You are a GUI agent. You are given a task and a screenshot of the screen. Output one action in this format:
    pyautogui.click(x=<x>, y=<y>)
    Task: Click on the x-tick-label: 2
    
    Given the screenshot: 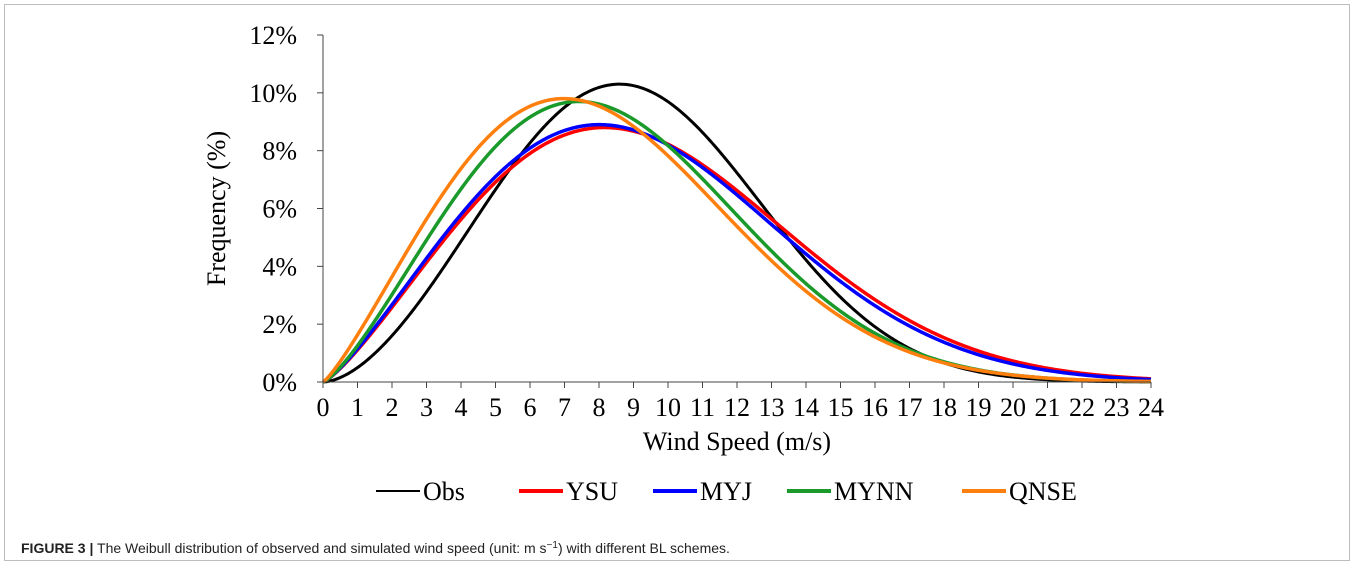 What is the action you would take?
    pyautogui.click(x=392, y=407)
    